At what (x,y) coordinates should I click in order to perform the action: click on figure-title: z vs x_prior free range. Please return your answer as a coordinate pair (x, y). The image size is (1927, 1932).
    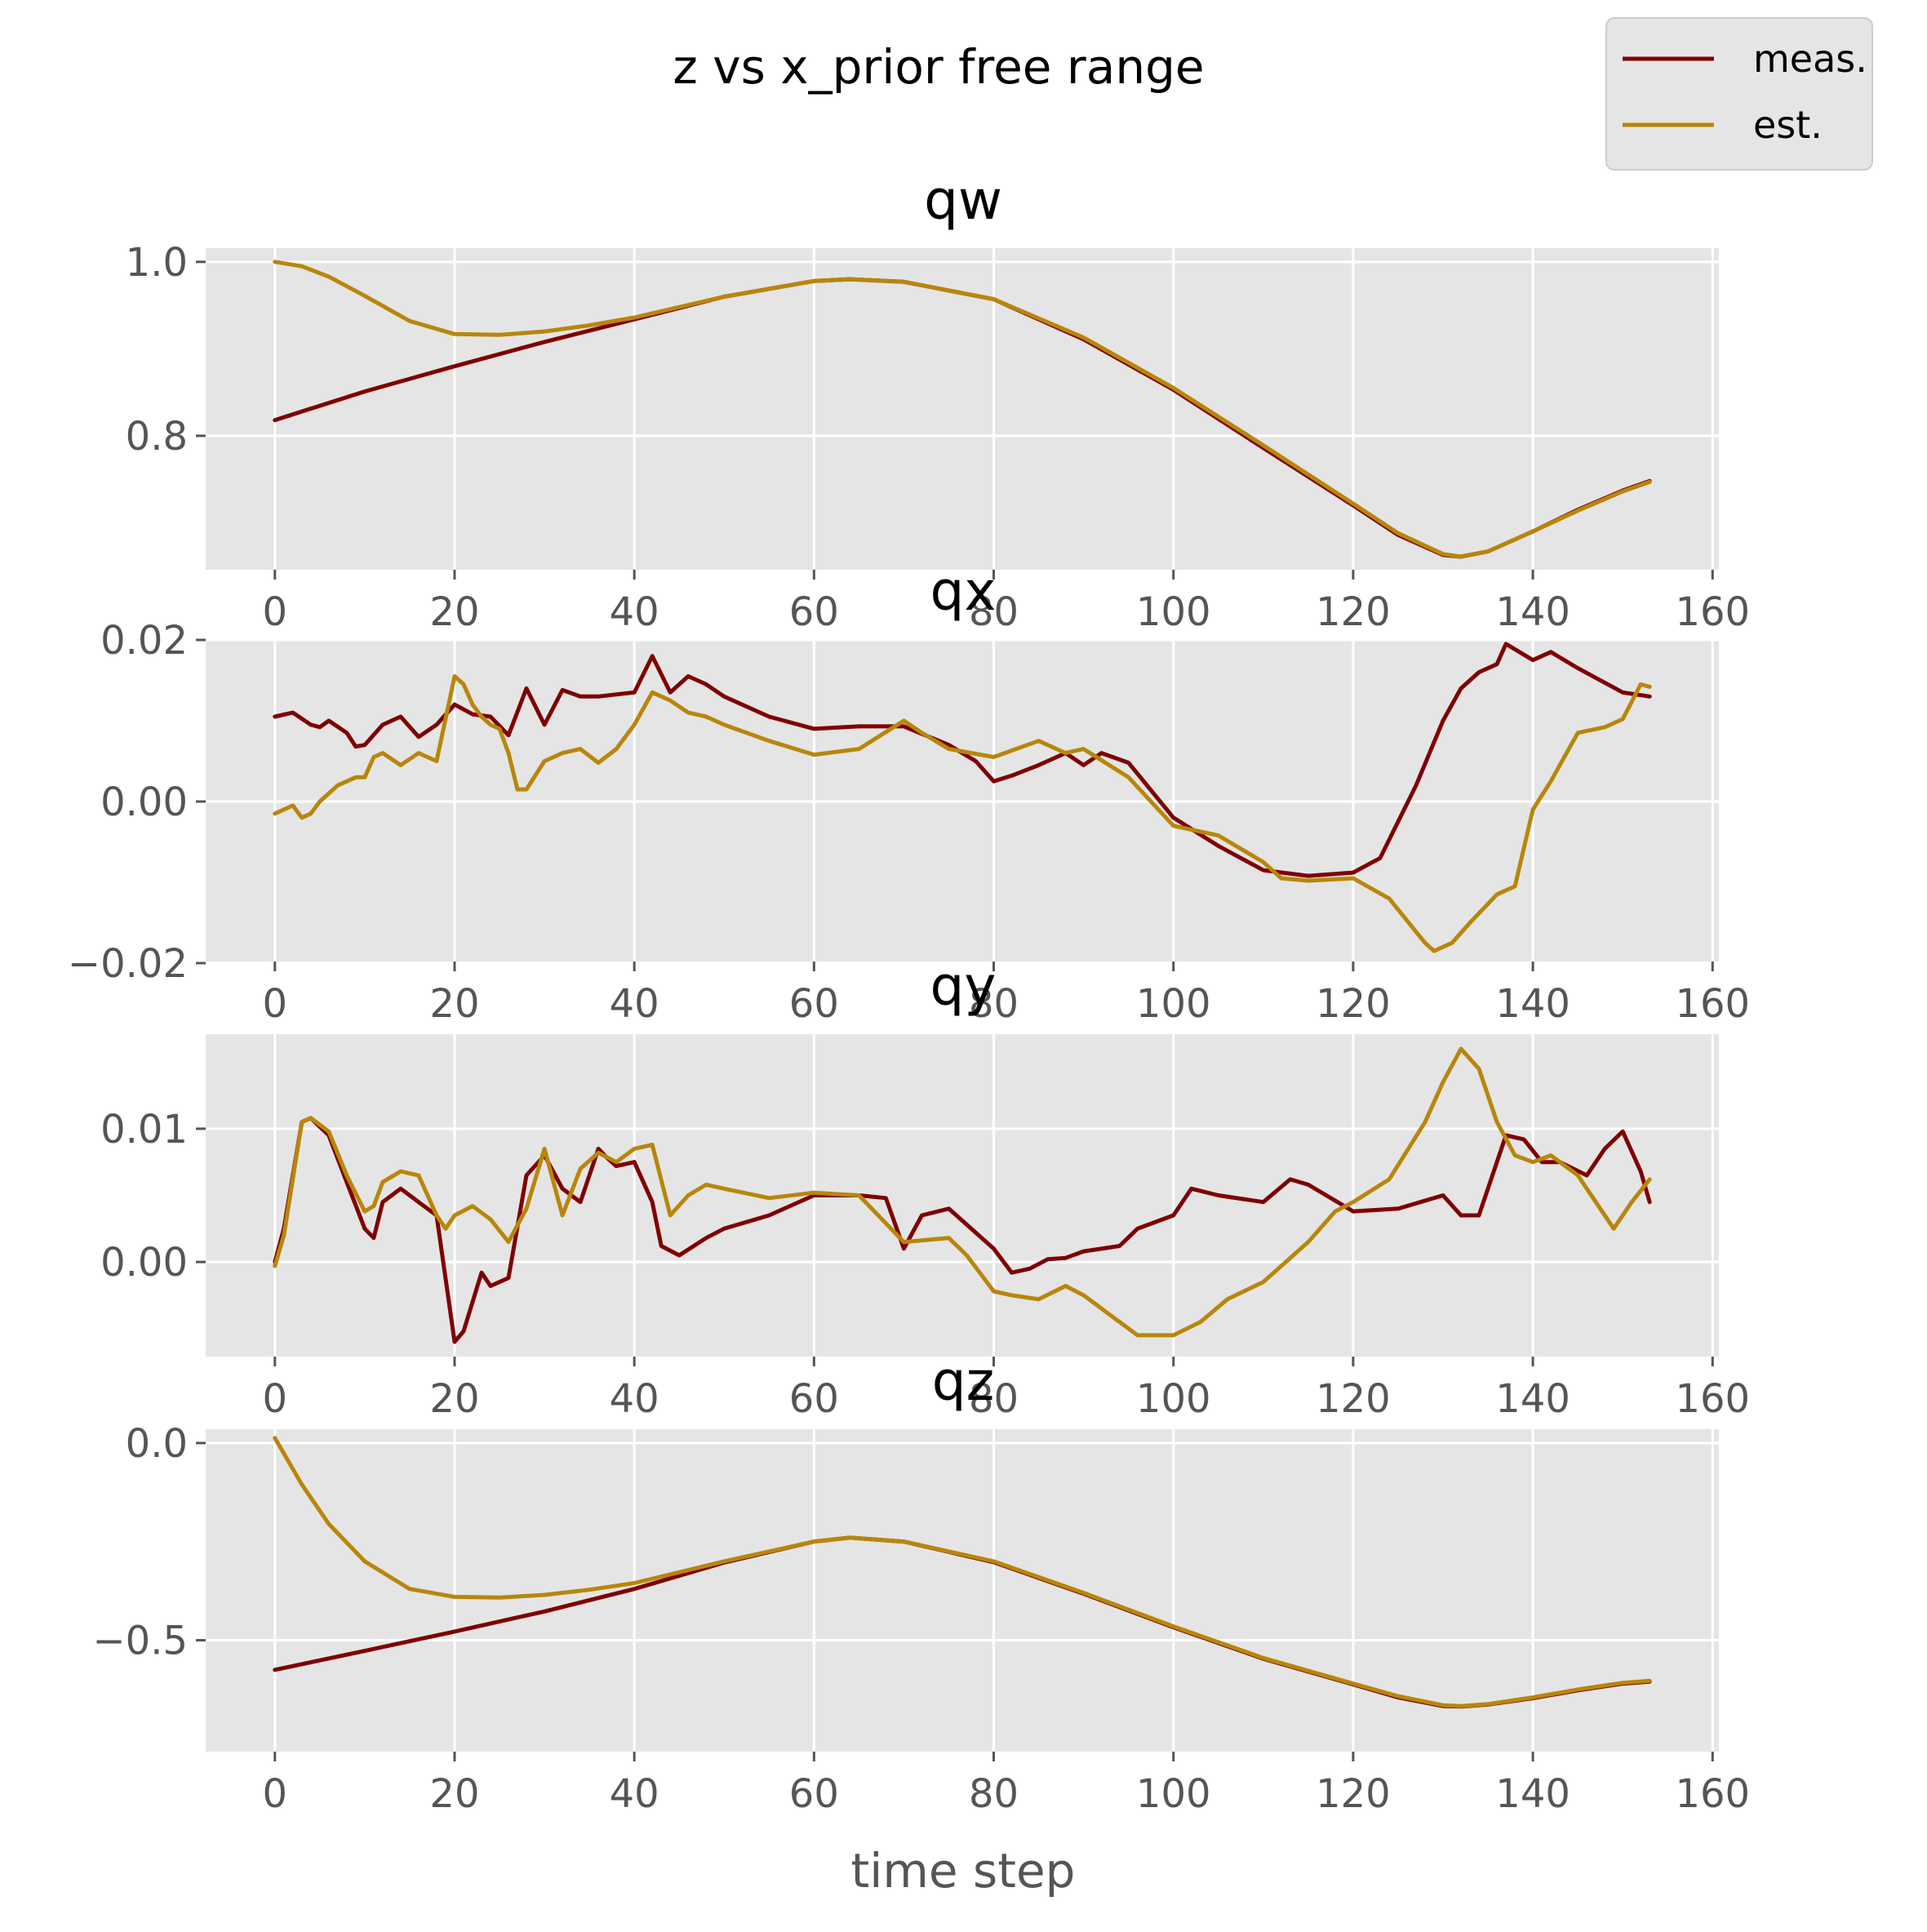
    Looking at the image, I should click on (938, 67).